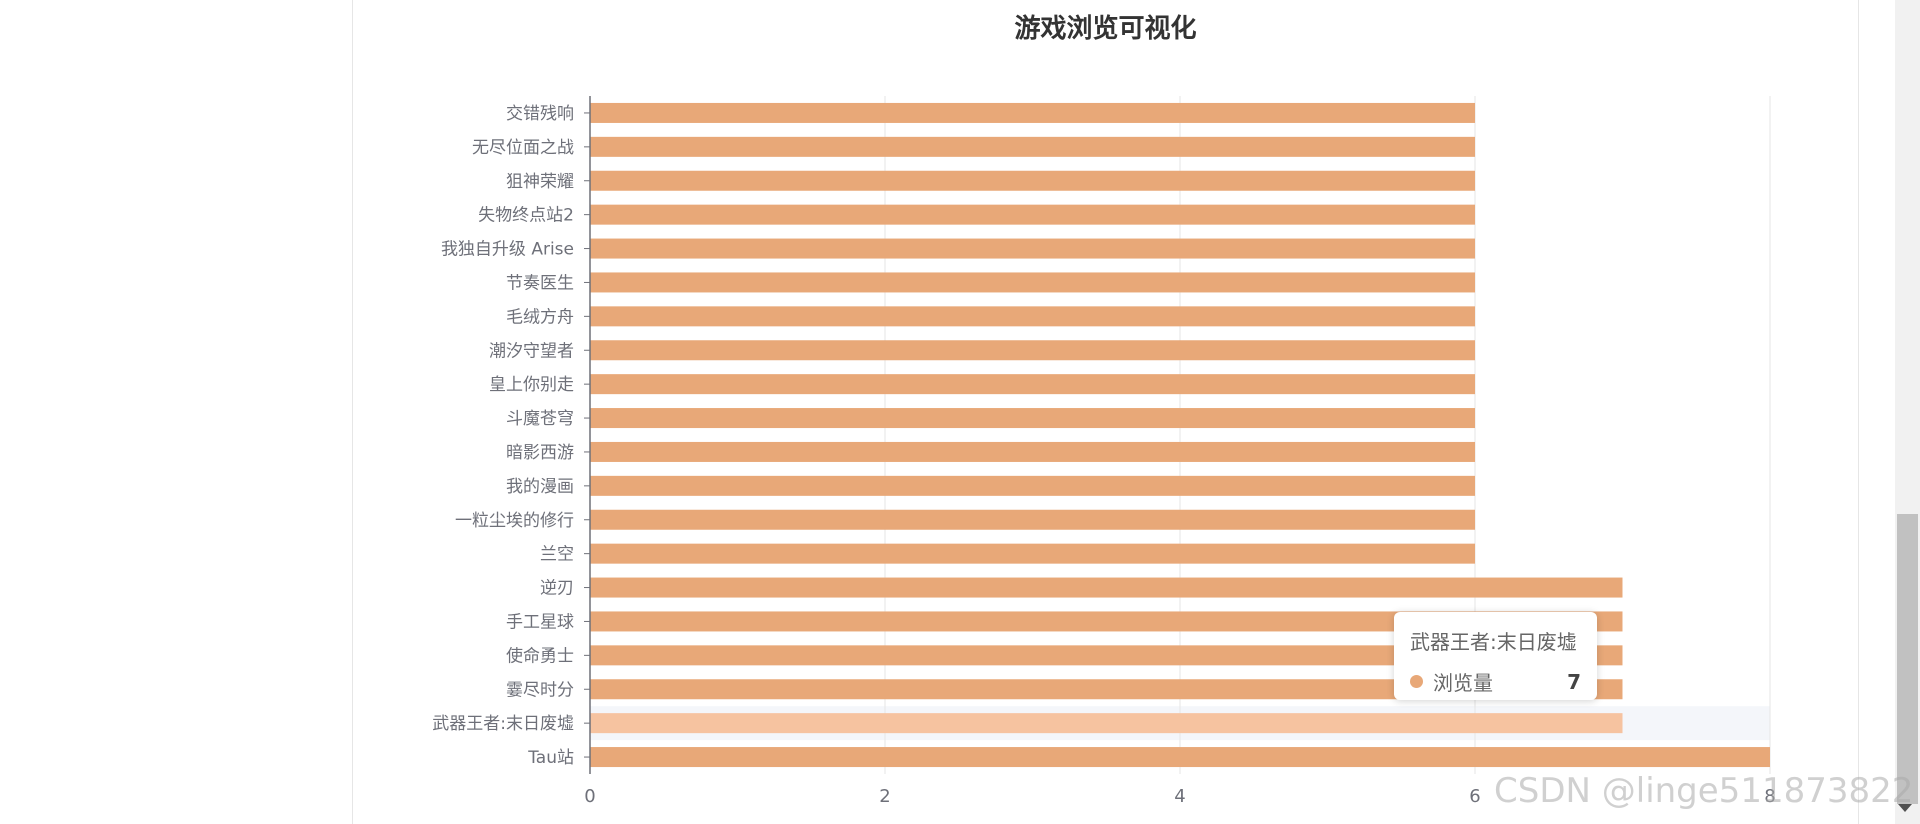 Image resolution: width=1920 pixels, height=824 pixels. What do you see at coordinates (1474, 796) in the screenshot?
I see `x-tick-label: 6` at bounding box center [1474, 796].